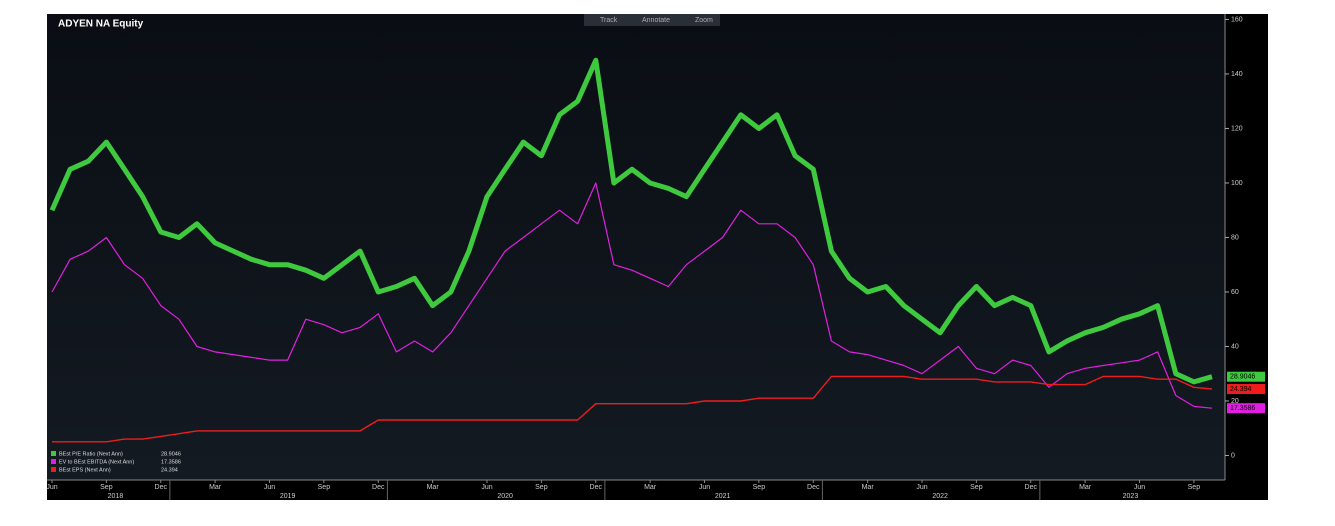  What do you see at coordinates (101, 24) in the screenshot?
I see `chart-title: ADYEN NA Equity` at bounding box center [101, 24].